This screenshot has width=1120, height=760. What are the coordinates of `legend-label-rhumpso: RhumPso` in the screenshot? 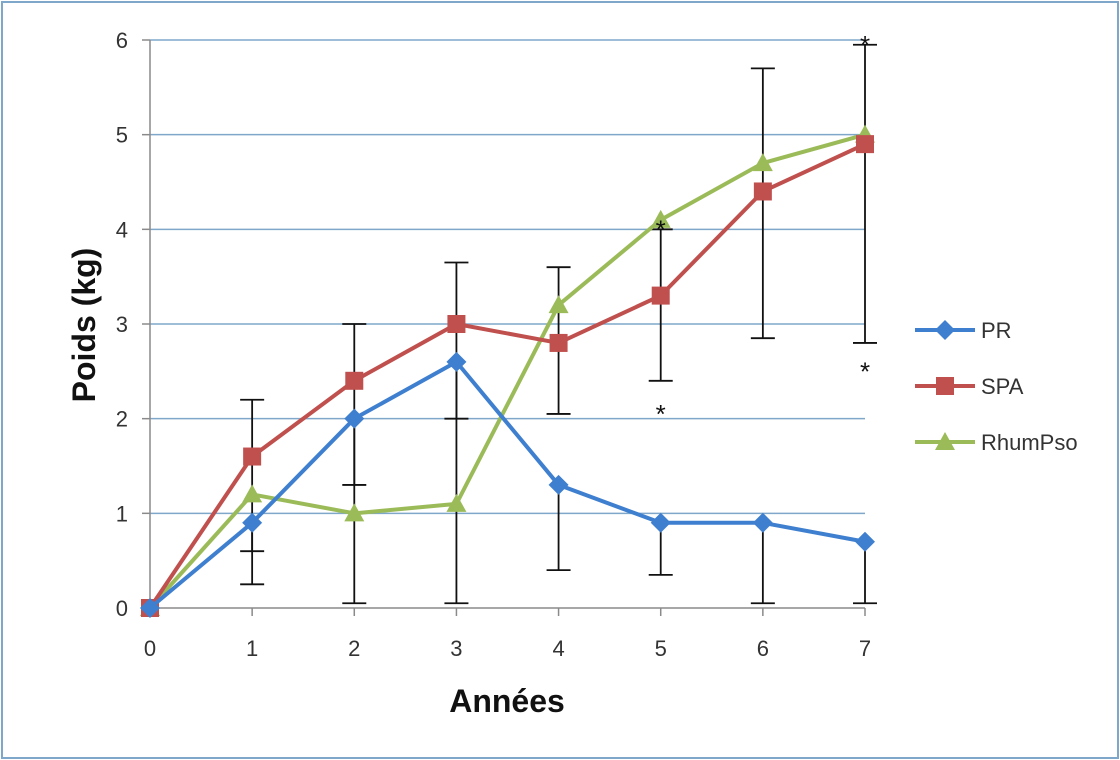 It's located at (1029, 442).